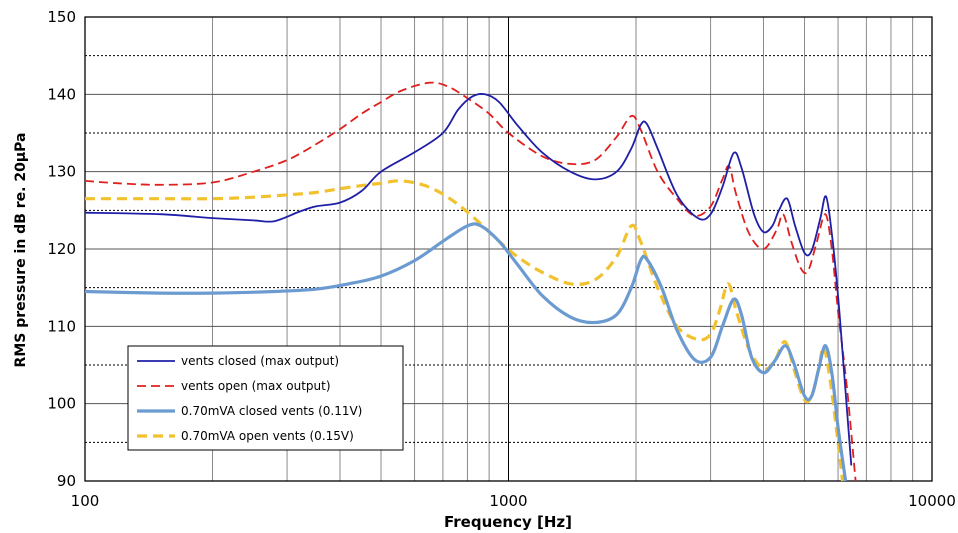 The width and height of the screenshot is (958, 533). I want to click on x-tick-label: 100, so click(85, 501).